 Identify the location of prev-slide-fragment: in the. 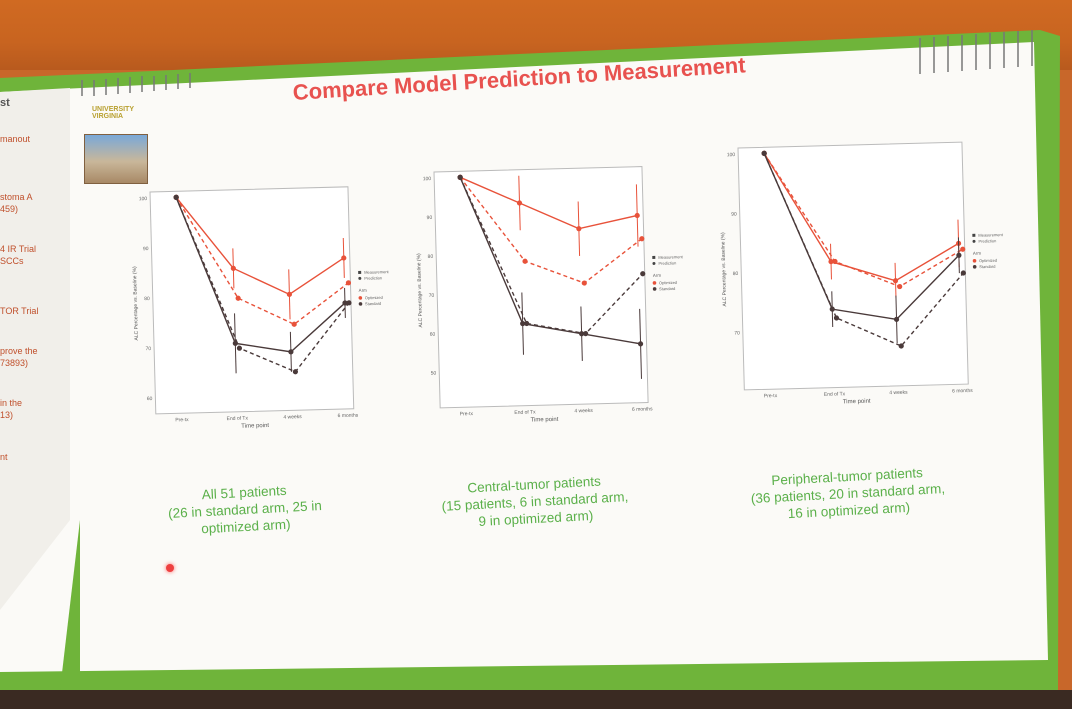
(11, 403).